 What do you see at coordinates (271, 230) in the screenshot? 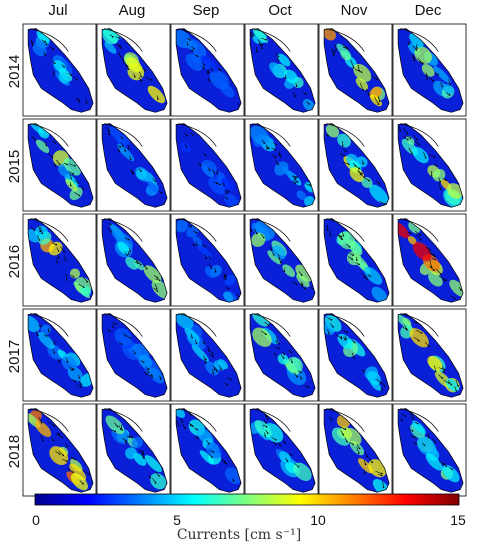
I see `coastline` at bounding box center [271, 230].